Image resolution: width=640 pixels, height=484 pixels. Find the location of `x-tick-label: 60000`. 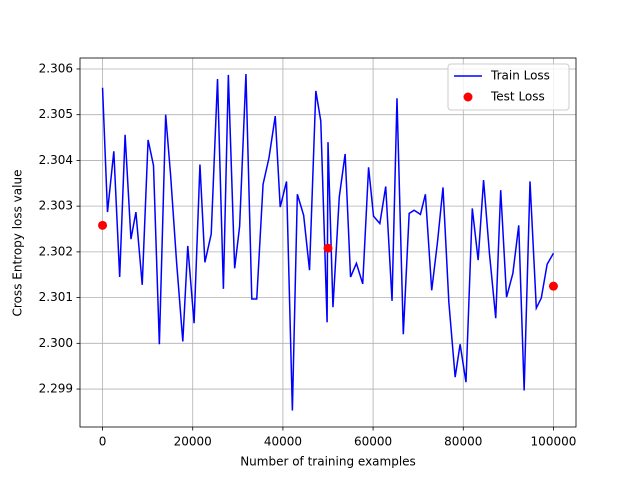

x-tick-label: 60000 is located at coordinates (373, 442).